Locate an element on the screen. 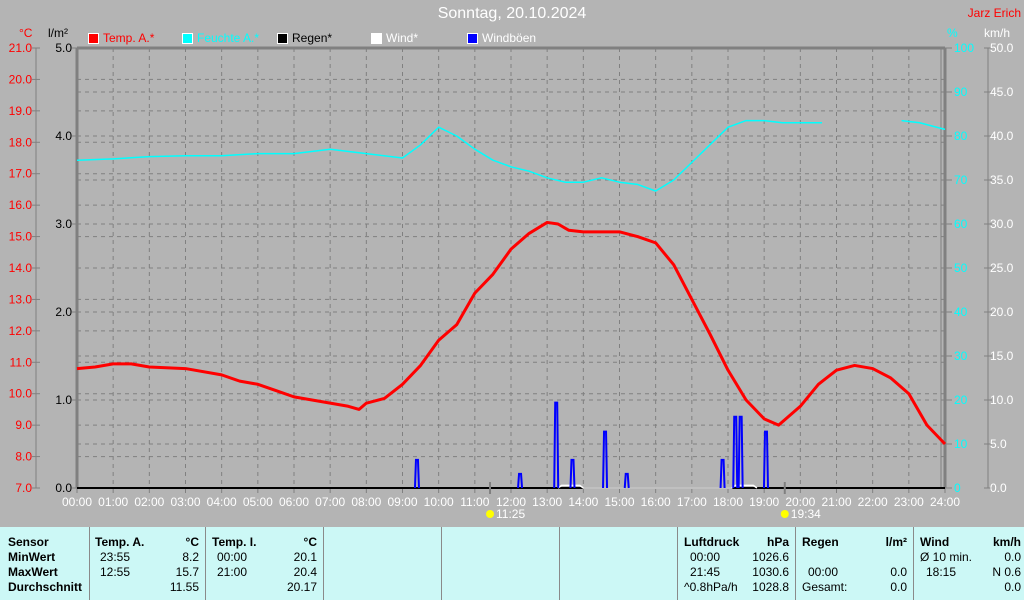  x-tick-label: 18:00 is located at coordinates (728, 502).